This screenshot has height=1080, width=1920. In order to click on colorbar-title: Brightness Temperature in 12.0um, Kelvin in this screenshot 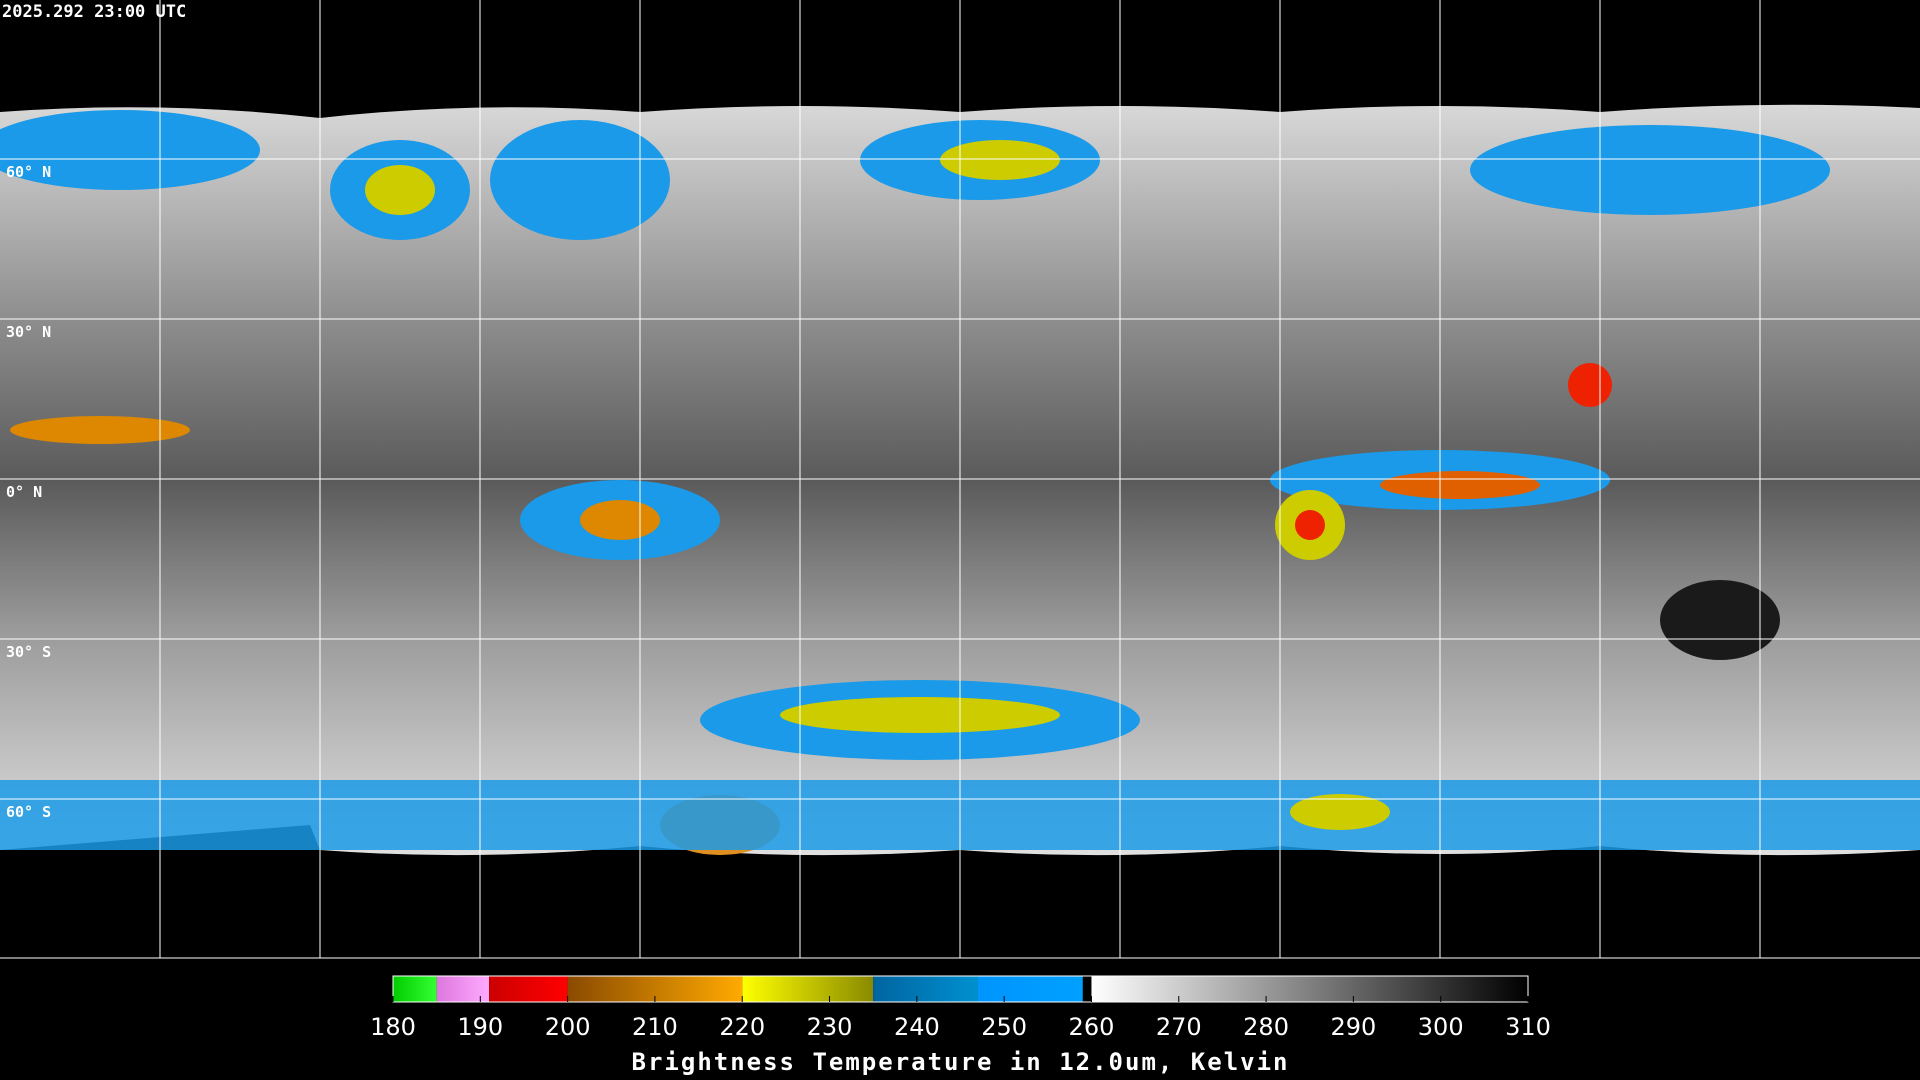, I will do `click(961, 1062)`.